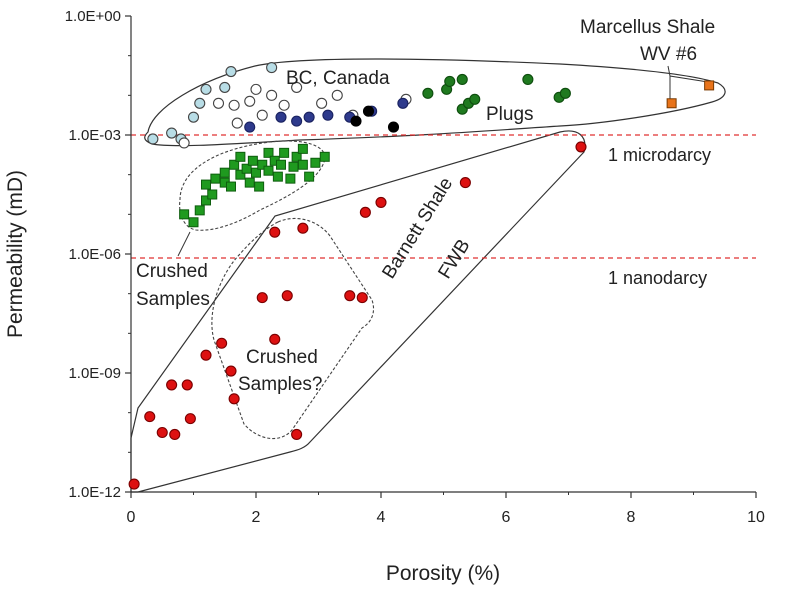  What do you see at coordinates (293, 329) in the screenshot?
I see `crushed-samples-question-region` at bounding box center [293, 329].